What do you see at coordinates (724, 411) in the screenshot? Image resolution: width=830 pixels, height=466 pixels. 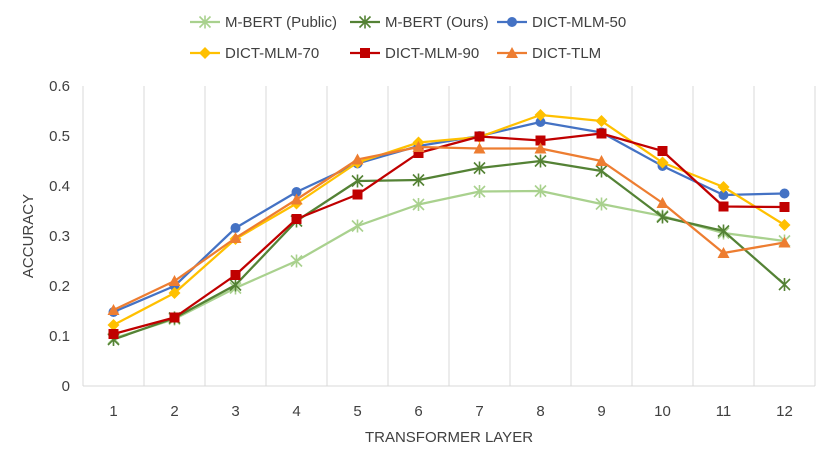 I see `x-tick-label: 11` at bounding box center [724, 411].